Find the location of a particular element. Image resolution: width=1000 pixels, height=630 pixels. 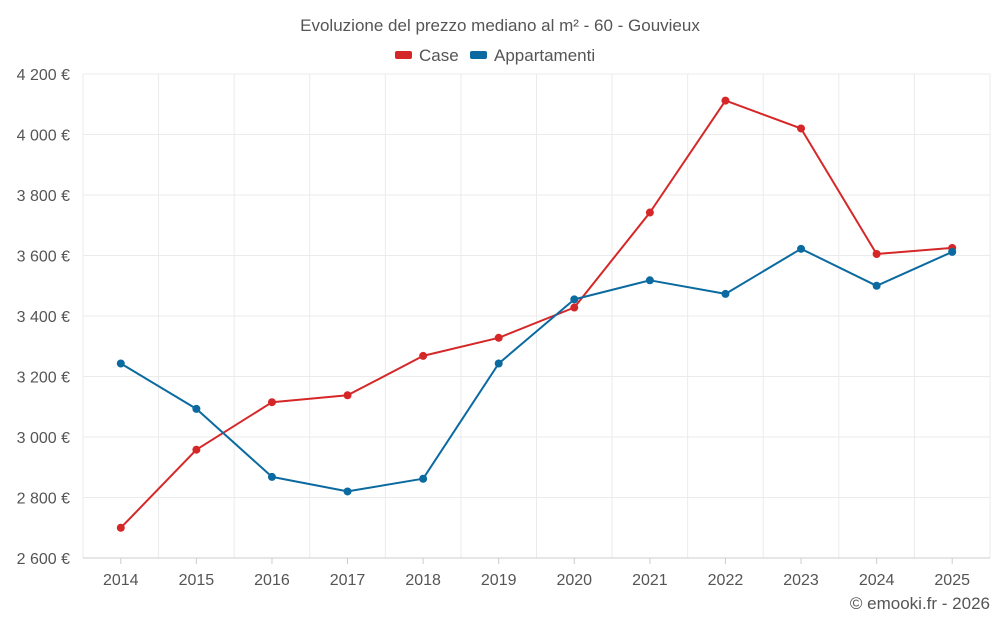

x-tick-label: 2025 is located at coordinates (952, 580).